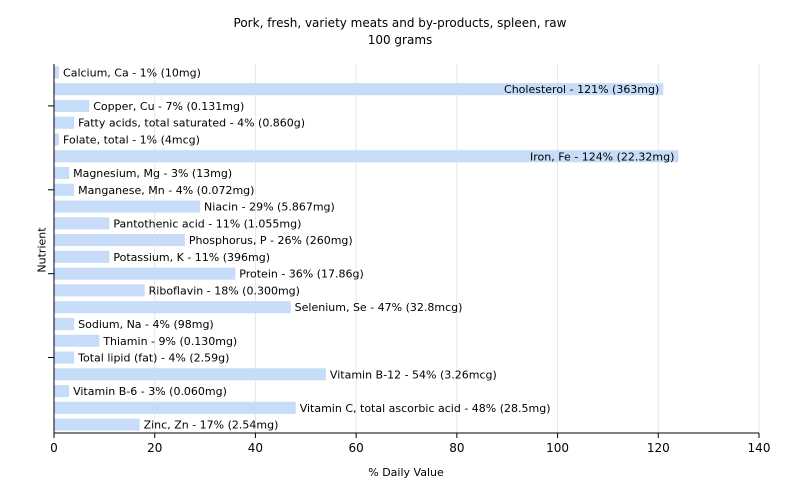  I want to click on bar-label: Cholesterol - 121% (363mg), so click(581, 89).